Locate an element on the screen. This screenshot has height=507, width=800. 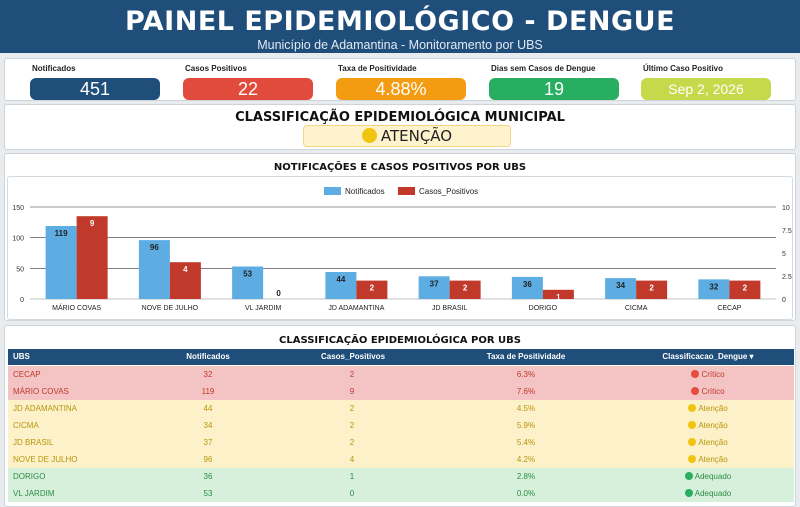
dashboard-title: PAINEL EPIDEMIOLÓGICO - DENGUE is located at coordinates (400, 21).